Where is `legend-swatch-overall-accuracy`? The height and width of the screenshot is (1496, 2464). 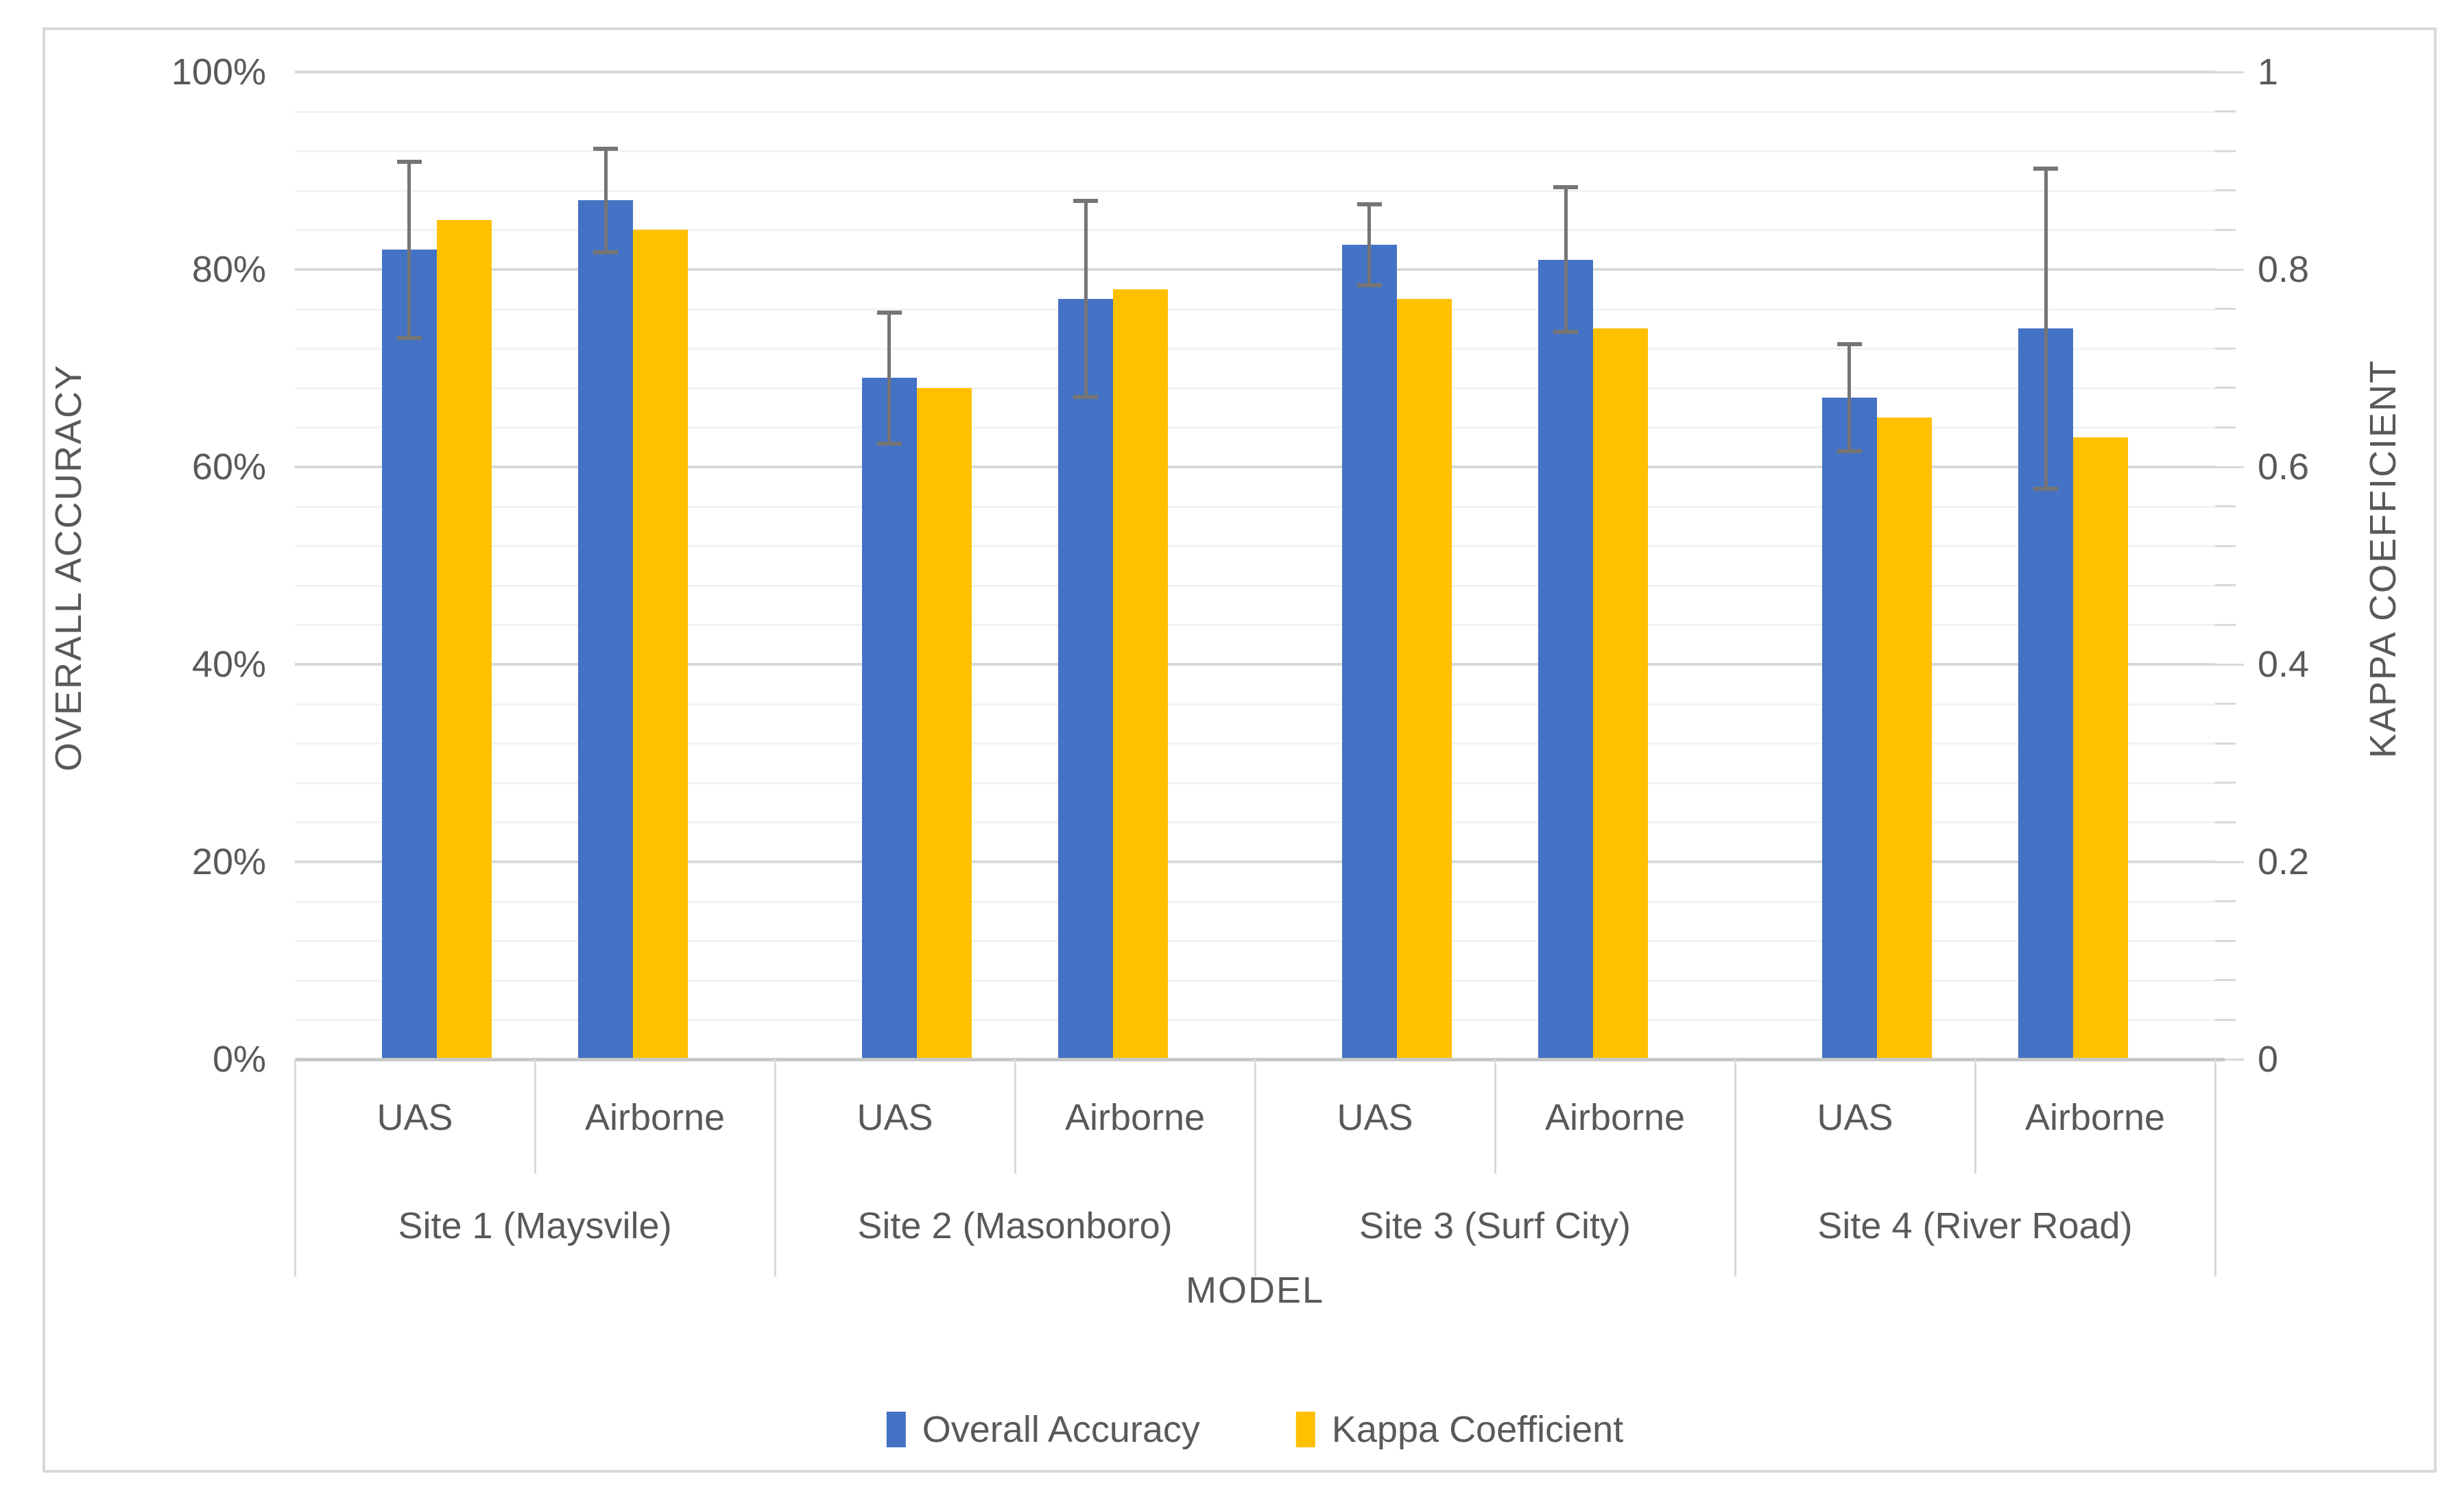
legend-swatch-overall-accuracy is located at coordinates (896, 1429).